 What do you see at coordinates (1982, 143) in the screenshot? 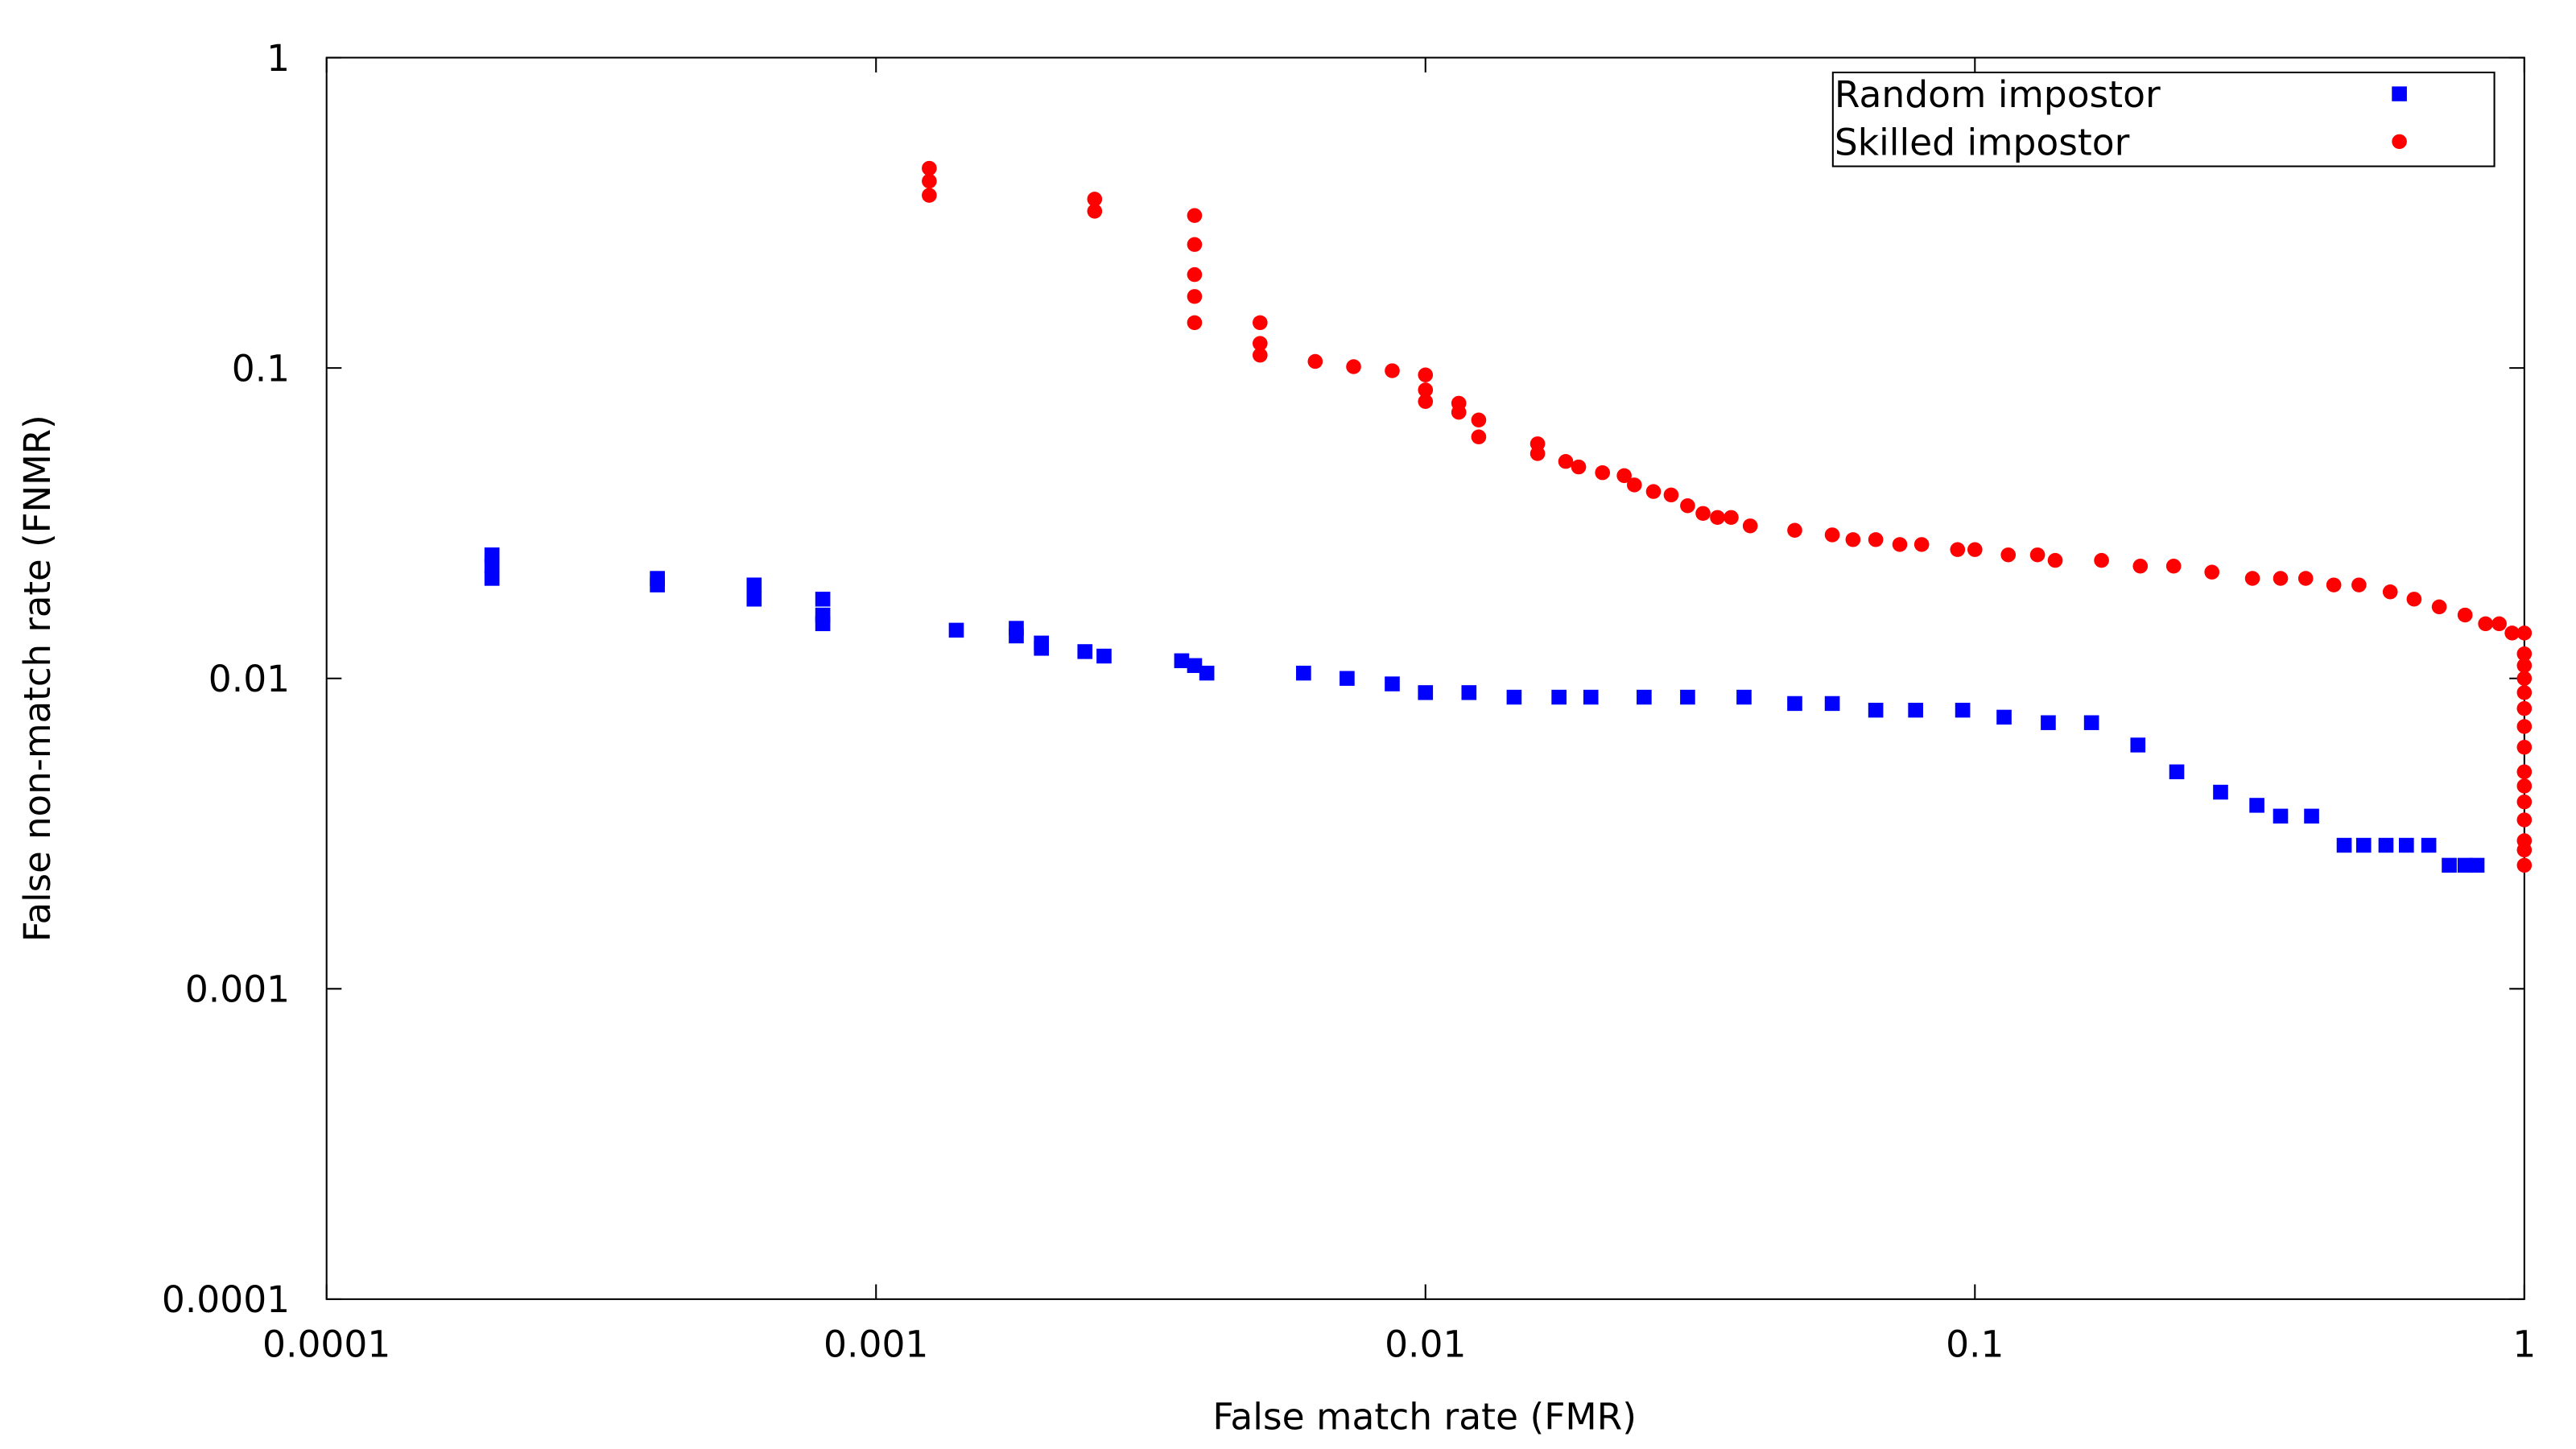
I see `legend-label: Skilled impostor` at bounding box center [1982, 143].